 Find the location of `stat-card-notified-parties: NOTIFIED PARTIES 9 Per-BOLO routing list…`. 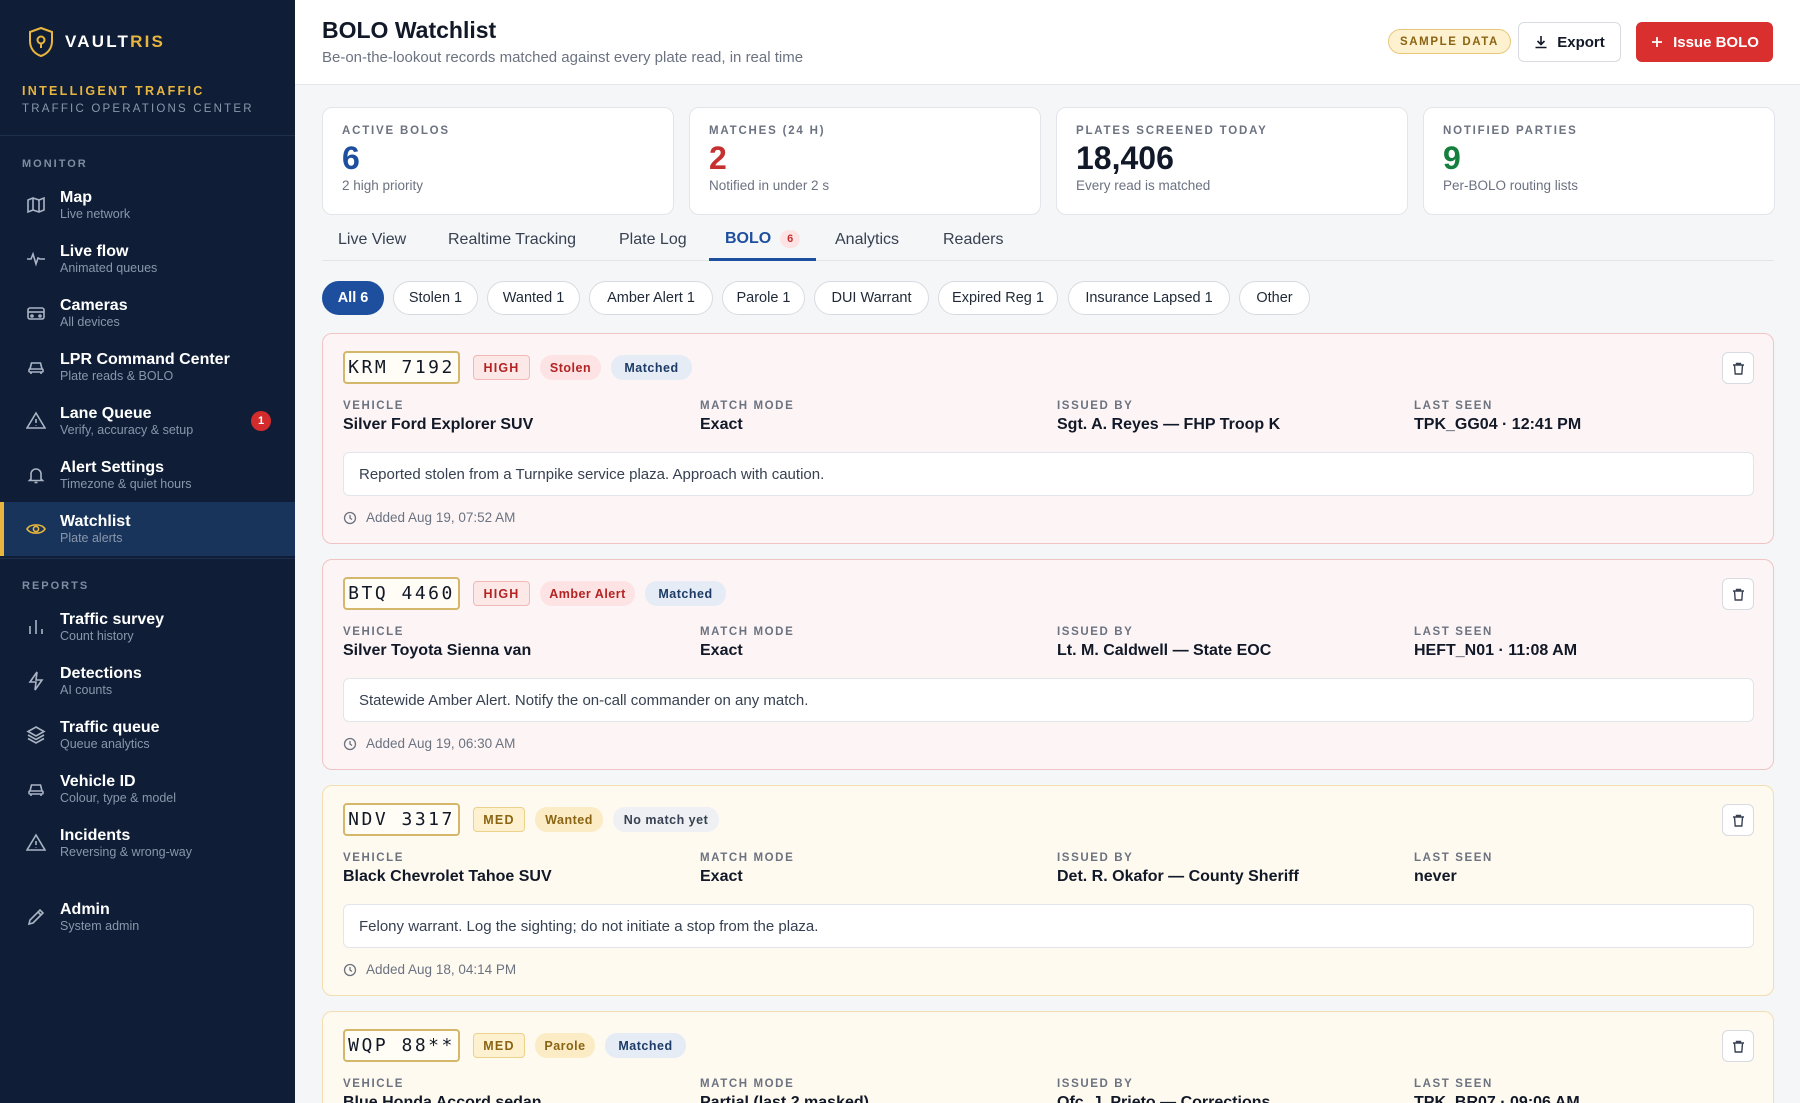

stat-card-notified-parties: NOTIFIED PARTIES 9 Per-BOLO routing list… is located at coordinates (1599, 161).